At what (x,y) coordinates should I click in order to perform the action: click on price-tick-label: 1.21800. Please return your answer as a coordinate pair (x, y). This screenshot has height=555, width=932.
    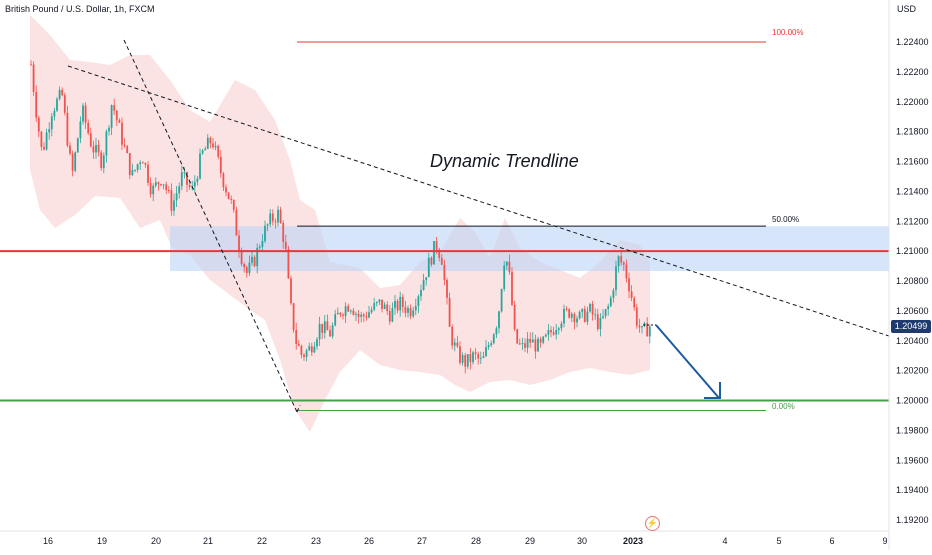
    Looking at the image, I should click on (912, 132).